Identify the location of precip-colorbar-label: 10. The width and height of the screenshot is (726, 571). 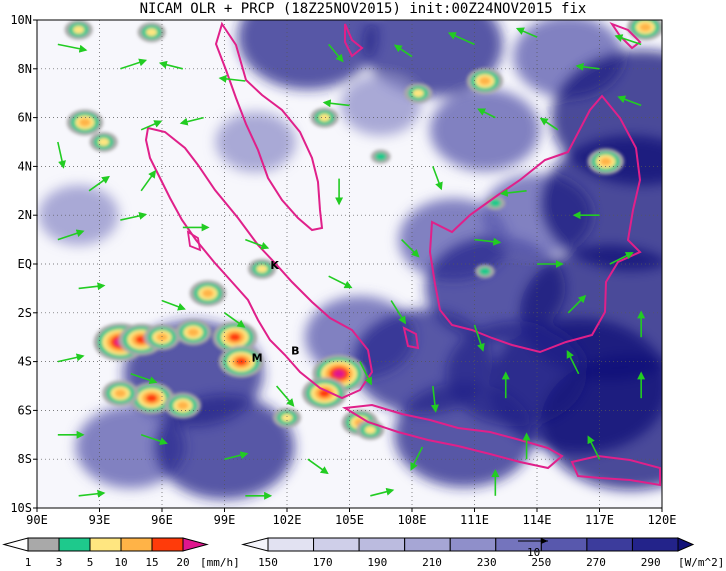
(120, 562).